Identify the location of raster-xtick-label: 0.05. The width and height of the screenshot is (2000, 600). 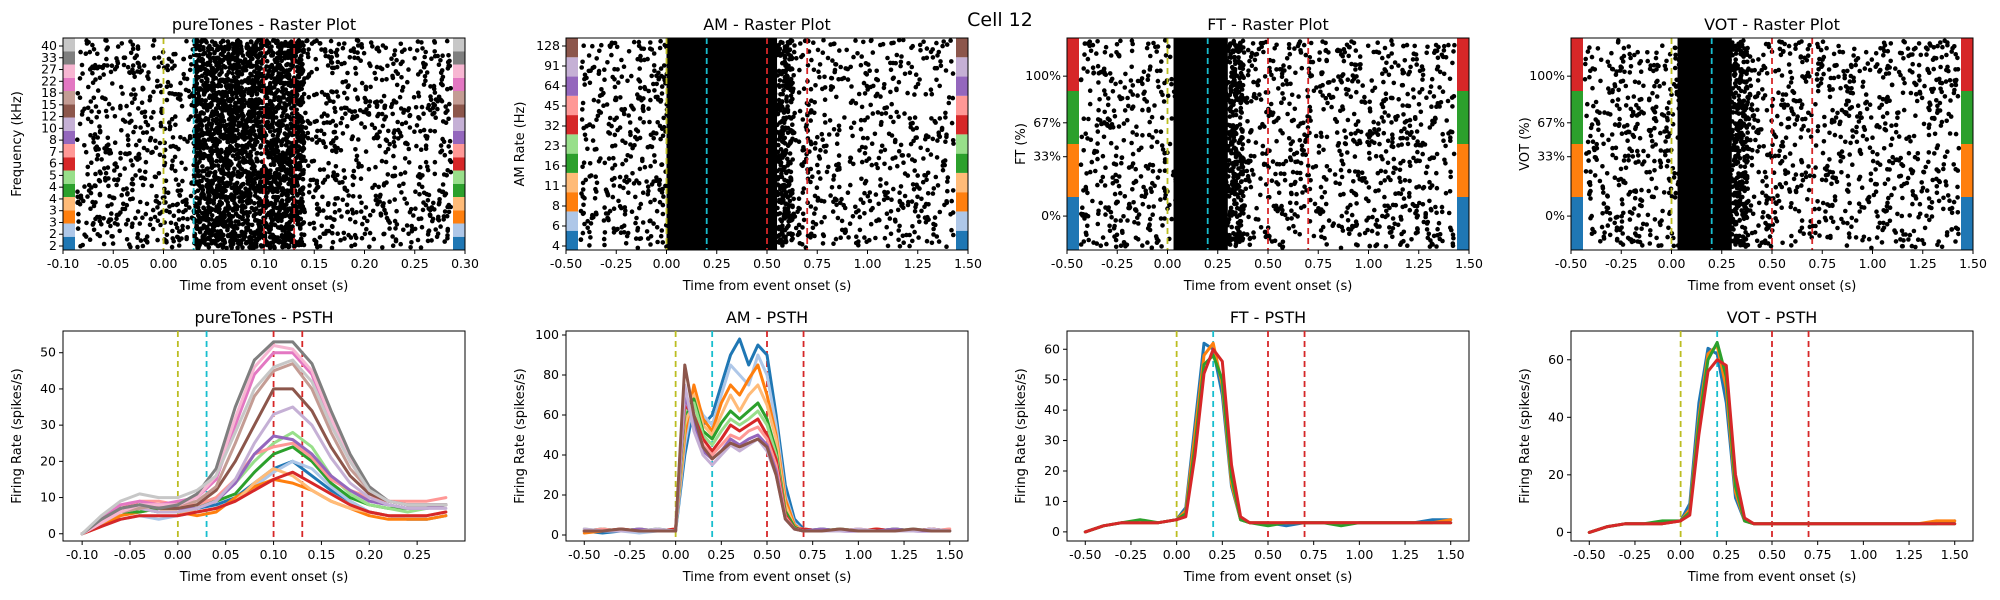
(214, 263).